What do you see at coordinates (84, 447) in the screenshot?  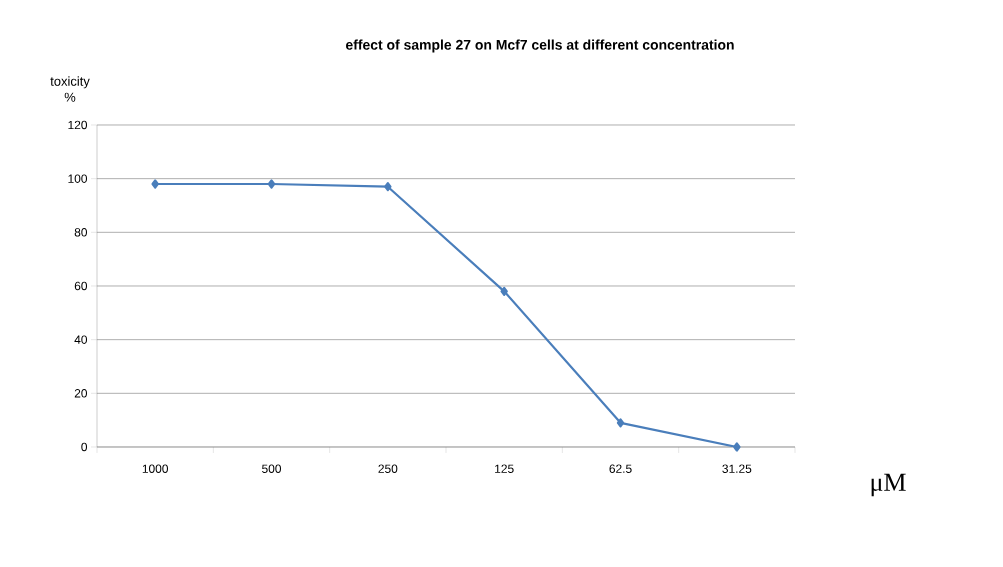 I see `y-tick-label: 0` at bounding box center [84, 447].